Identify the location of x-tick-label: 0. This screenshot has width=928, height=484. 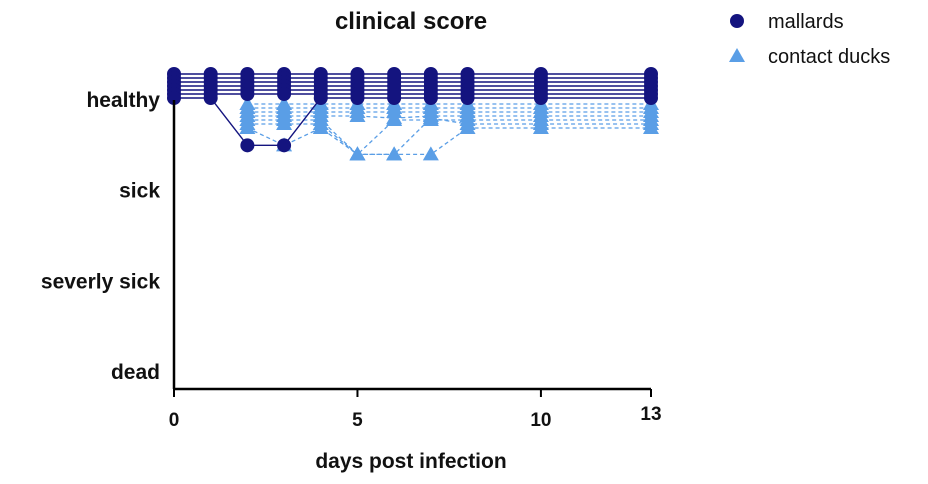
(174, 420).